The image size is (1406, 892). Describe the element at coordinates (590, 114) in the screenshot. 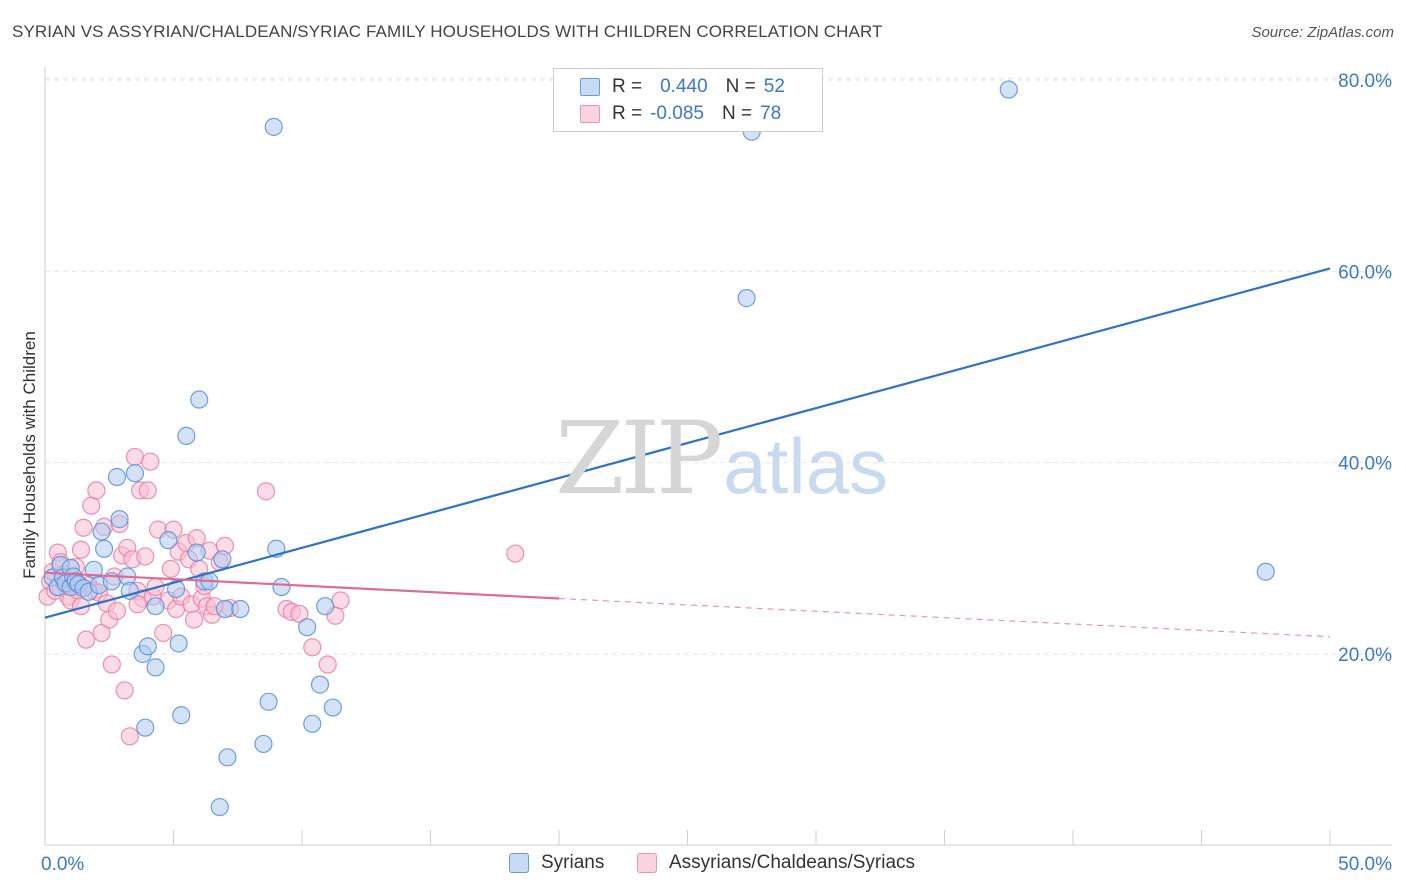

I see `legend-swatch-pink` at that location.